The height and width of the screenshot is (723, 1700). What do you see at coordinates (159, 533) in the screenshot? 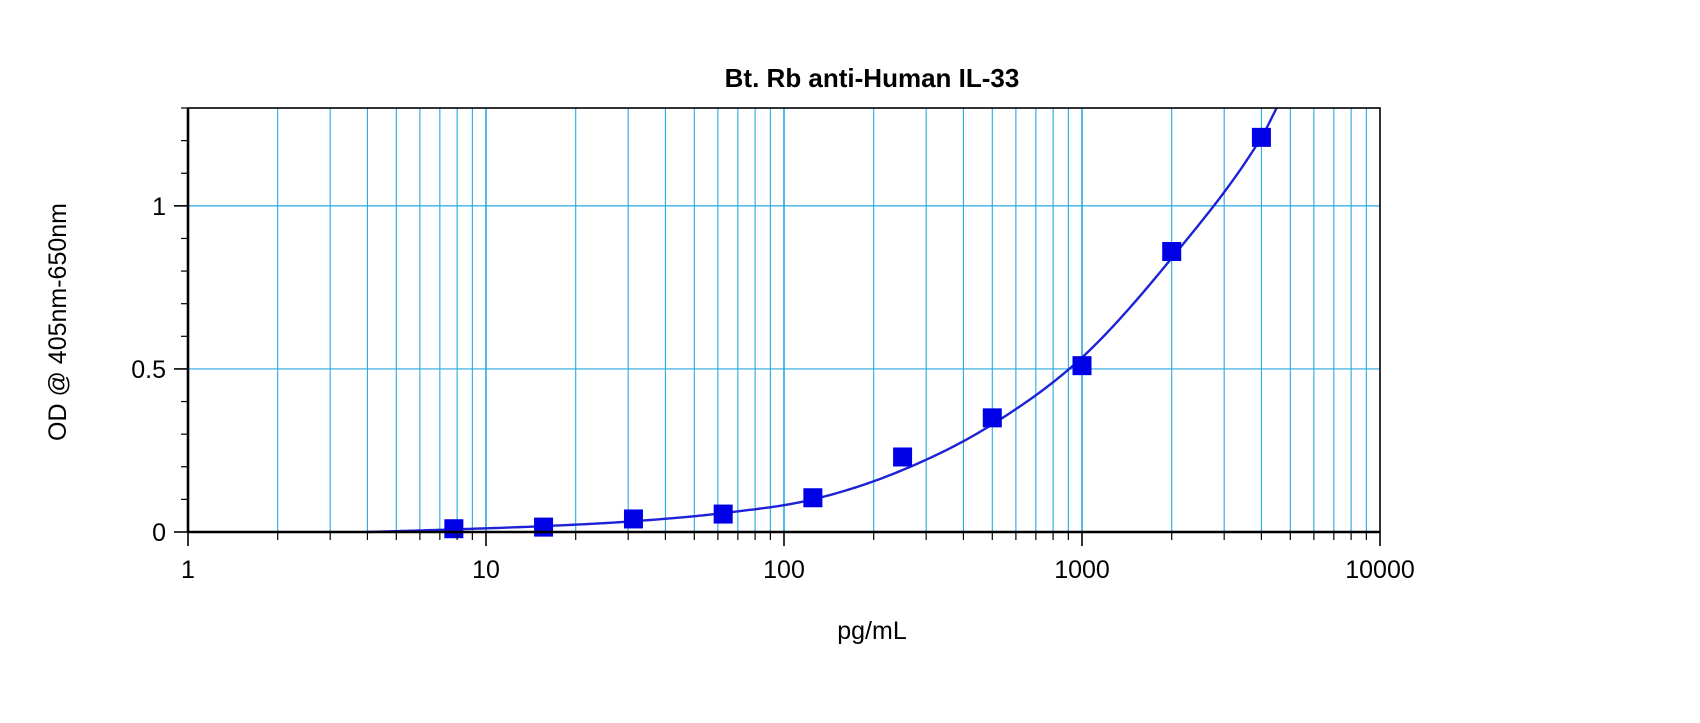
I see `y-tick-label: 0` at bounding box center [159, 533].